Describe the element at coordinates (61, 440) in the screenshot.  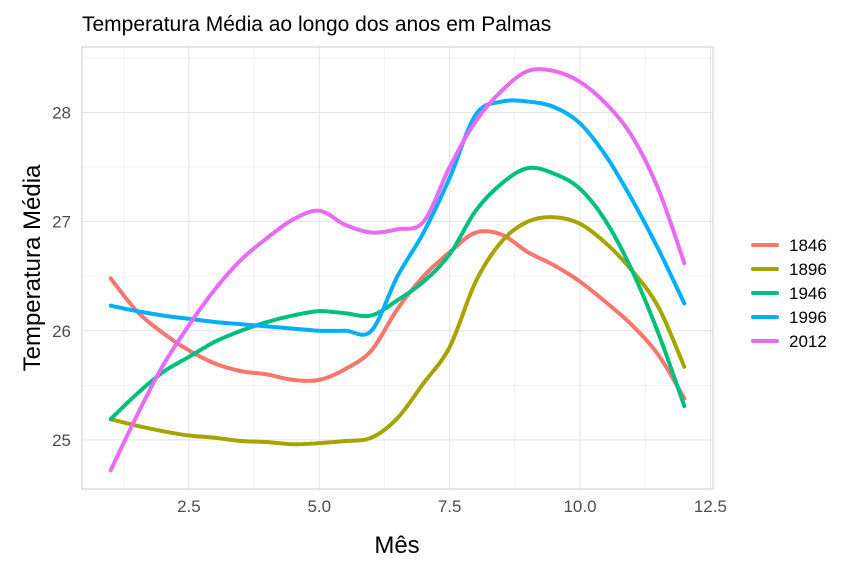
I see `y-tick-label: 25` at that location.